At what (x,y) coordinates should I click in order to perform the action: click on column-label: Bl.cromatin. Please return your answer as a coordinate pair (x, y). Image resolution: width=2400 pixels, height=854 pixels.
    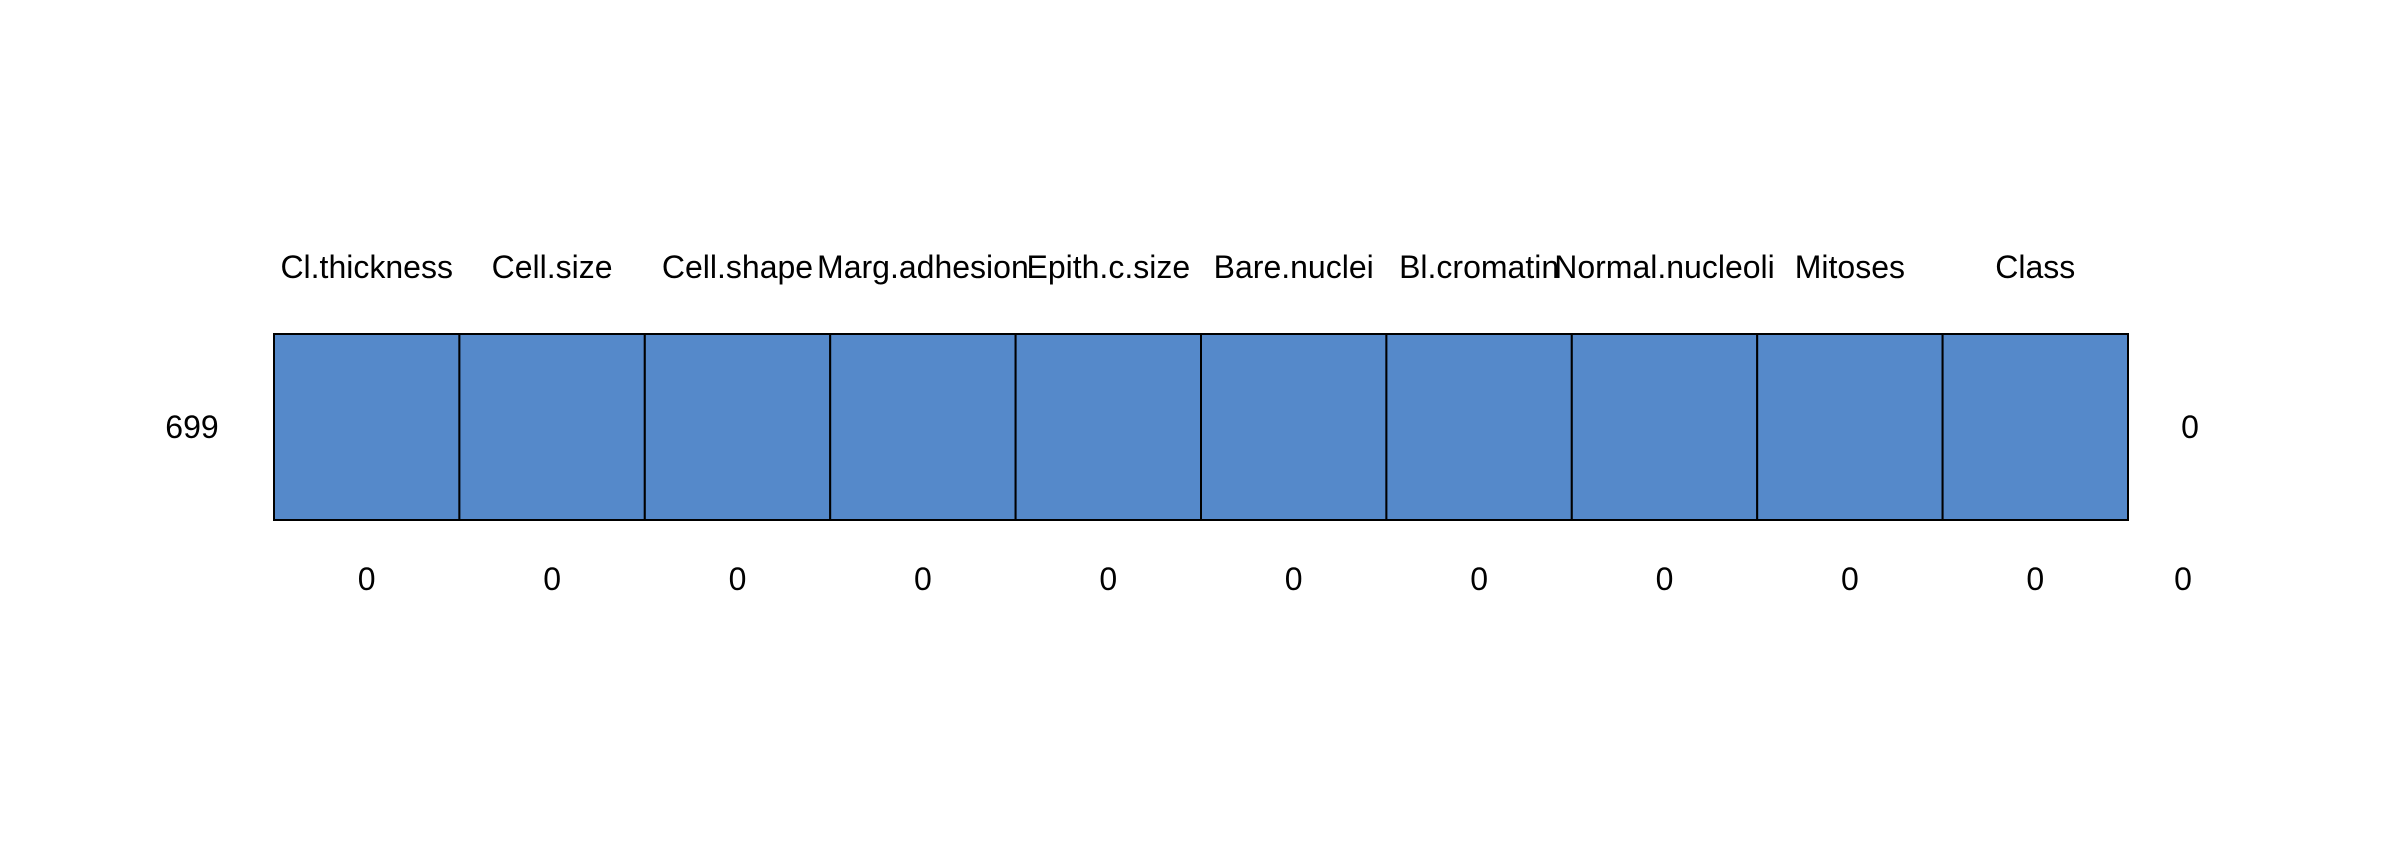
    Looking at the image, I should click on (1479, 267).